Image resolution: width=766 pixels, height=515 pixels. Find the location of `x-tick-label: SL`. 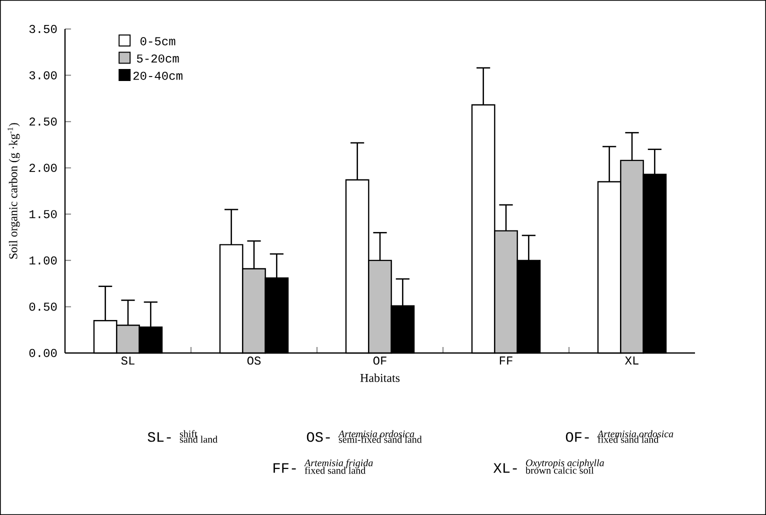

x-tick-label: SL is located at coordinates (127, 360).